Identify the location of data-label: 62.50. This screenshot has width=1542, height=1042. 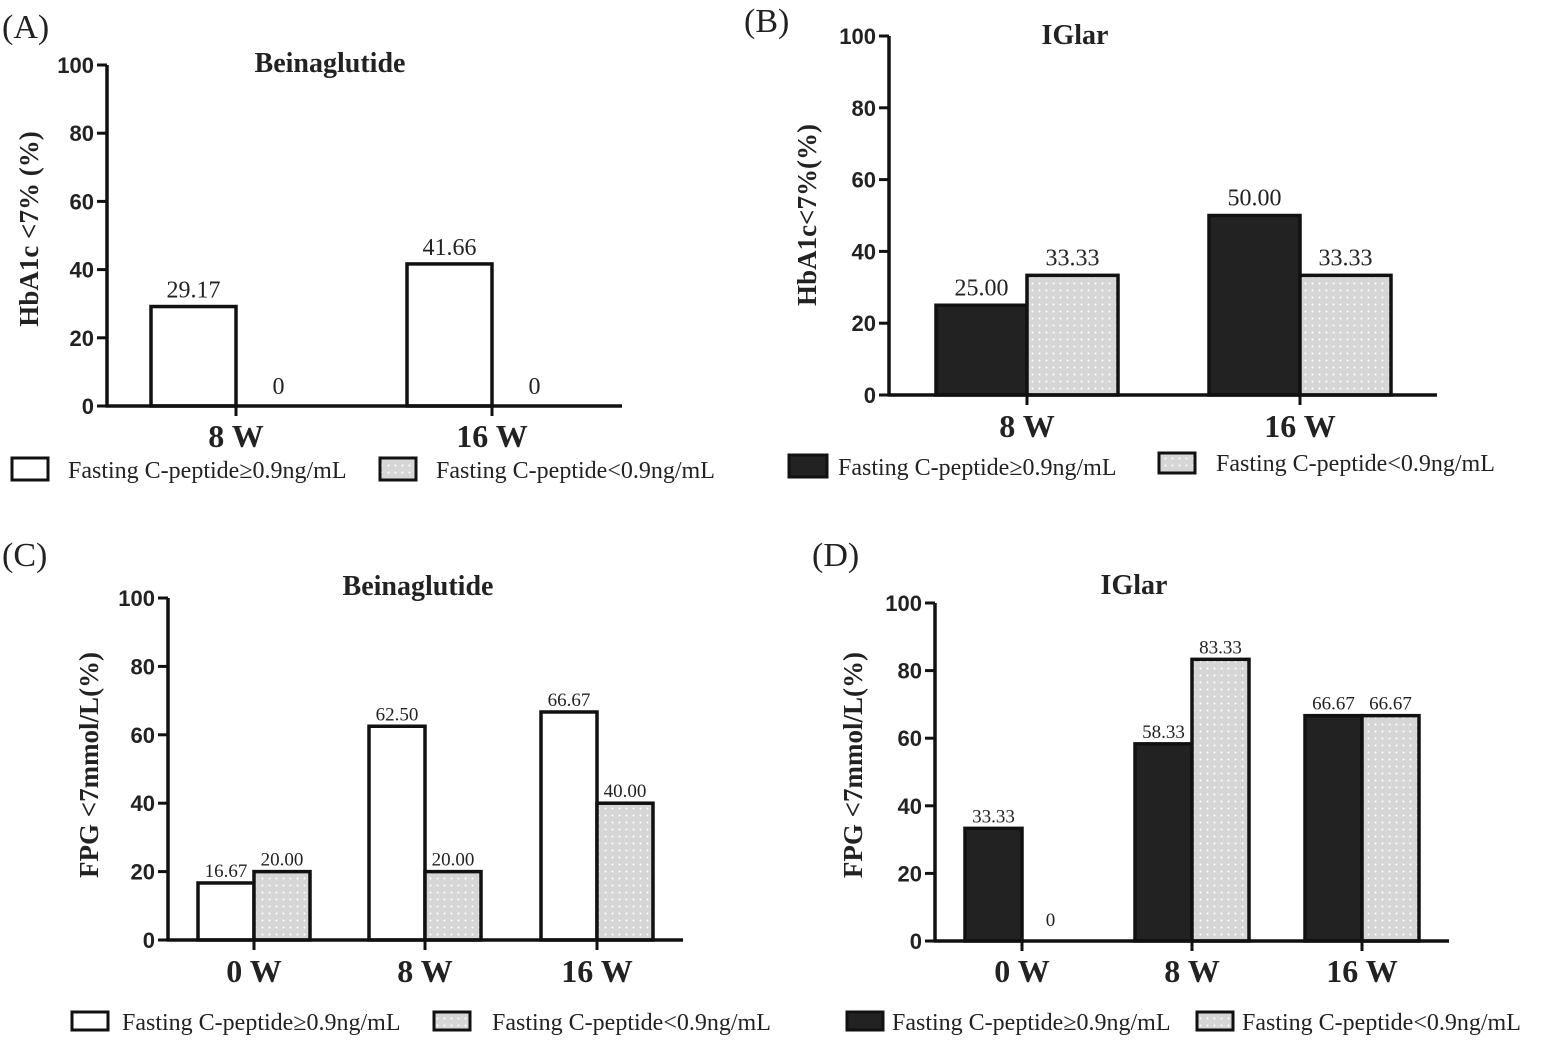
(397, 714).